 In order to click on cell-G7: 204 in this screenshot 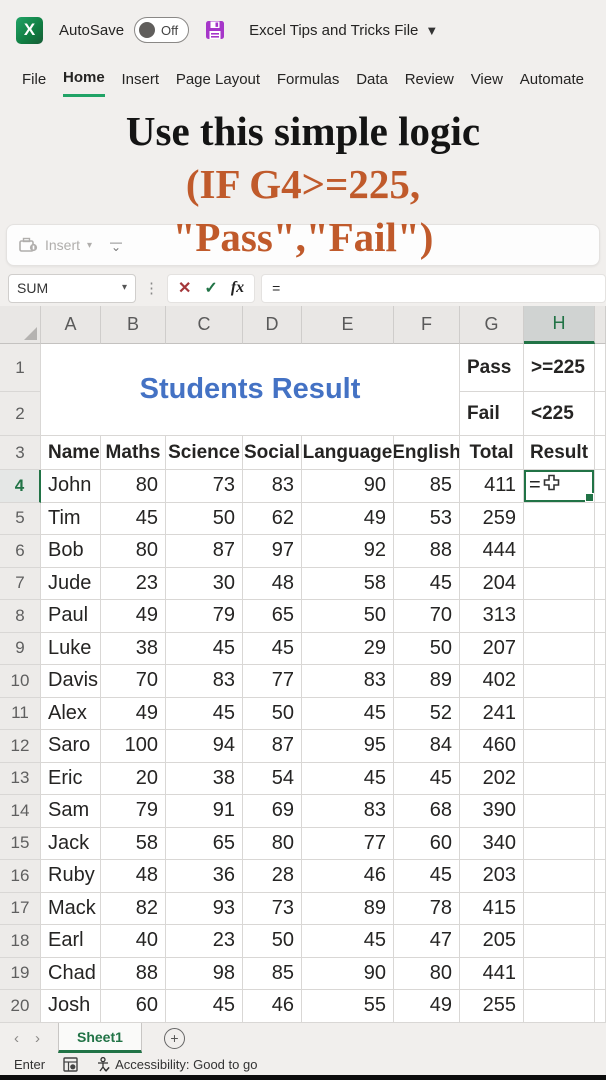, I will do `click(492, 583)`.